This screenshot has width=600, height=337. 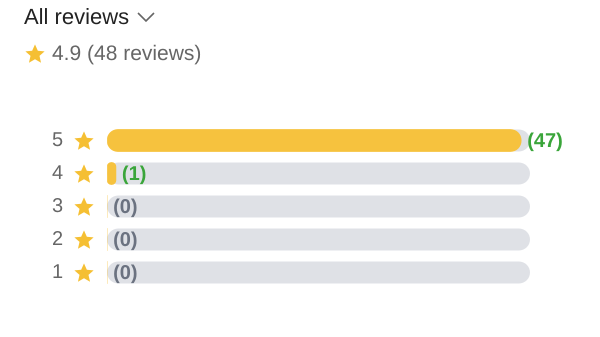 I want to click on y-tick-label: 3, so click(x=58, y=206).